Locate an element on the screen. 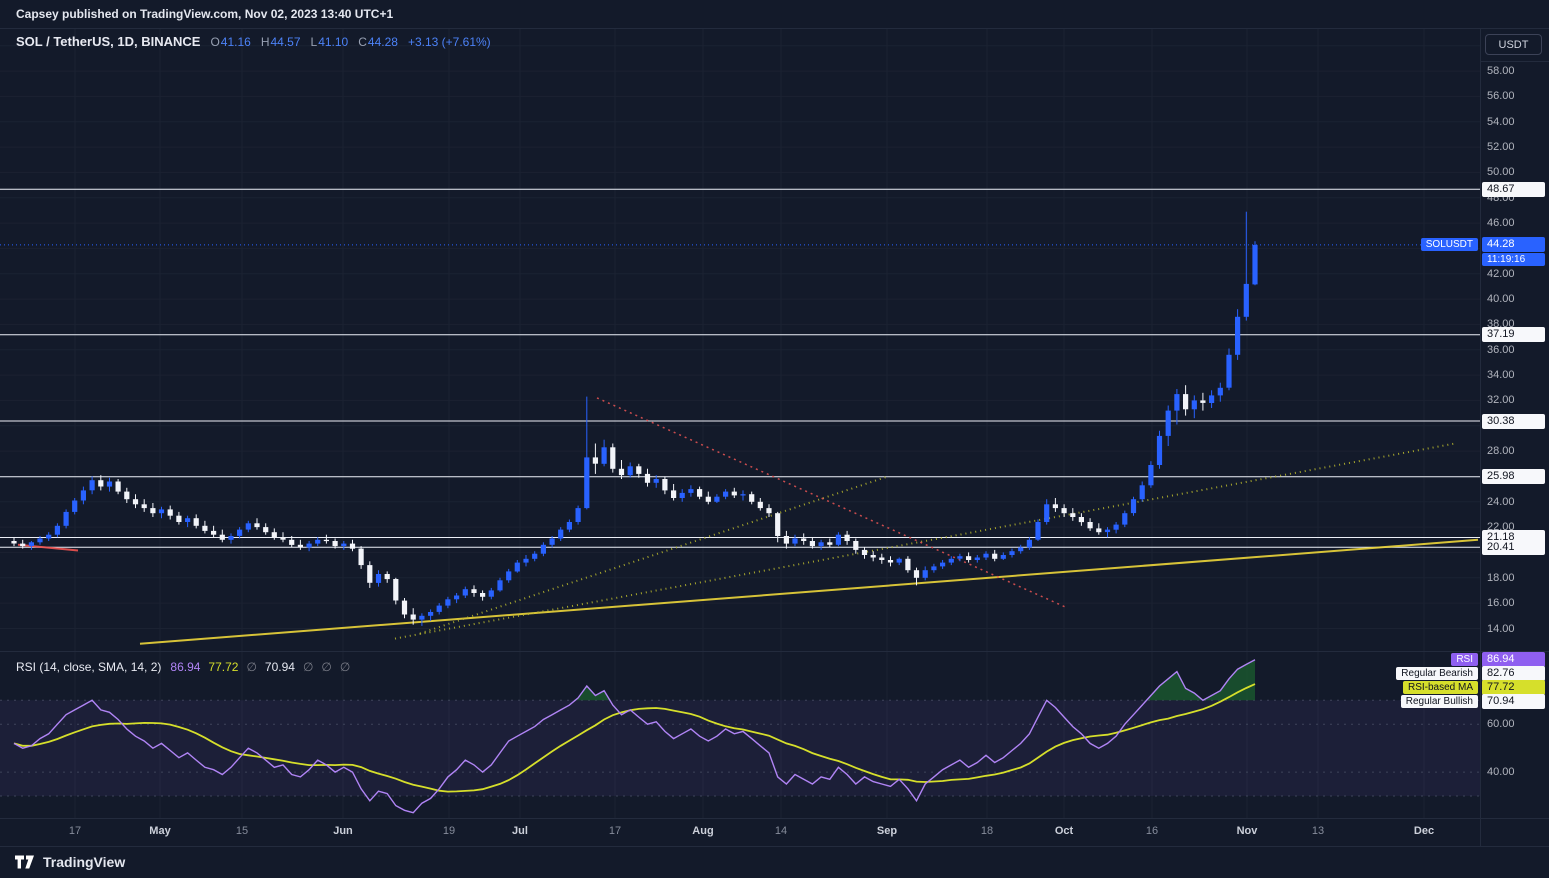 The width and height of the screenshot is (1549, 878). price-line-label: 48.67 is located at coordinates (1513, 189).